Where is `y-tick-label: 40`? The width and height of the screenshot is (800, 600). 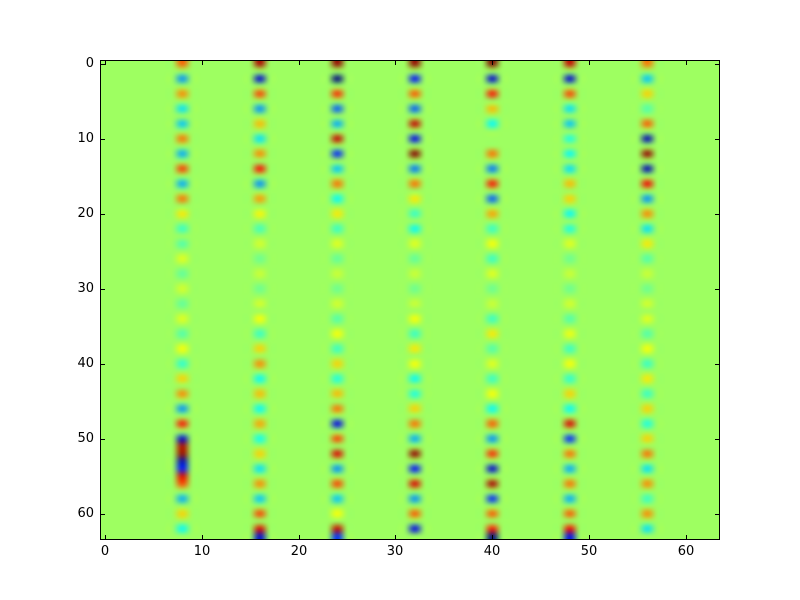
y-tick-label: 40 is located at coordinates (85, 363).